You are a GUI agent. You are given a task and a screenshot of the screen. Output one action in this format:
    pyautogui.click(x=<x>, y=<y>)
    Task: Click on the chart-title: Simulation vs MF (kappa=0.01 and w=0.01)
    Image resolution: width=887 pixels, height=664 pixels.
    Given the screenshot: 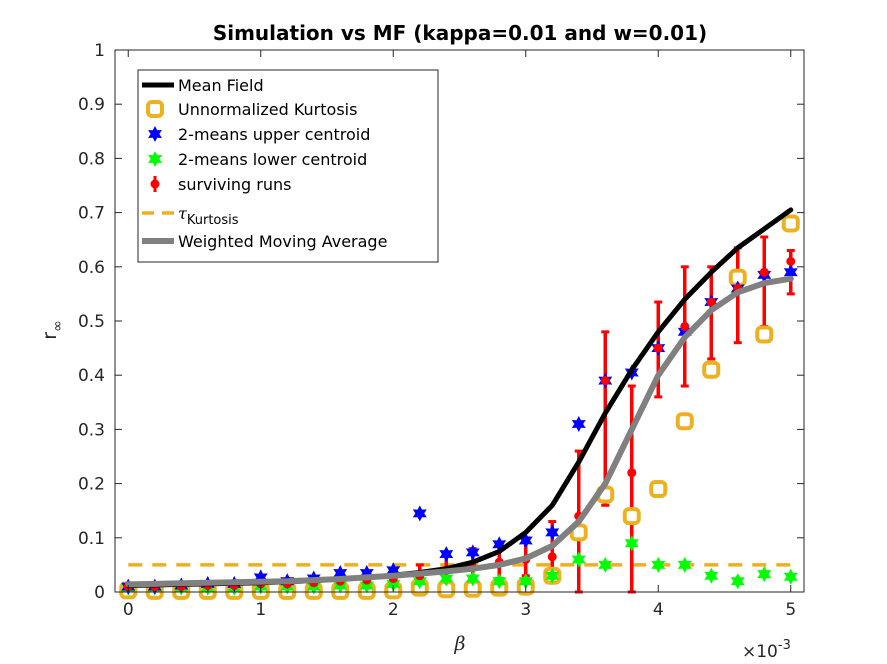 What is the action you would take?
    pyautogui.click(x=460, y=33)
    